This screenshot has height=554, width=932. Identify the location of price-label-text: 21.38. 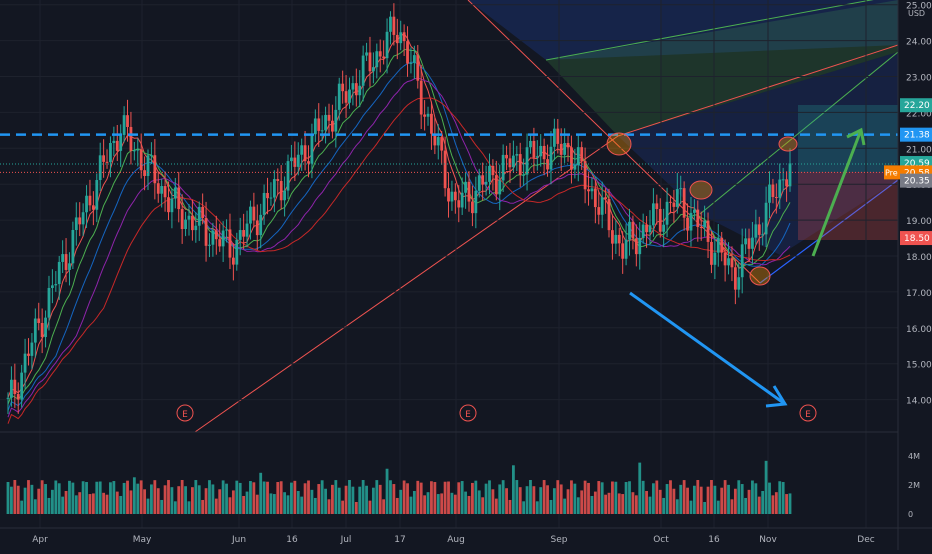
(917, 136).